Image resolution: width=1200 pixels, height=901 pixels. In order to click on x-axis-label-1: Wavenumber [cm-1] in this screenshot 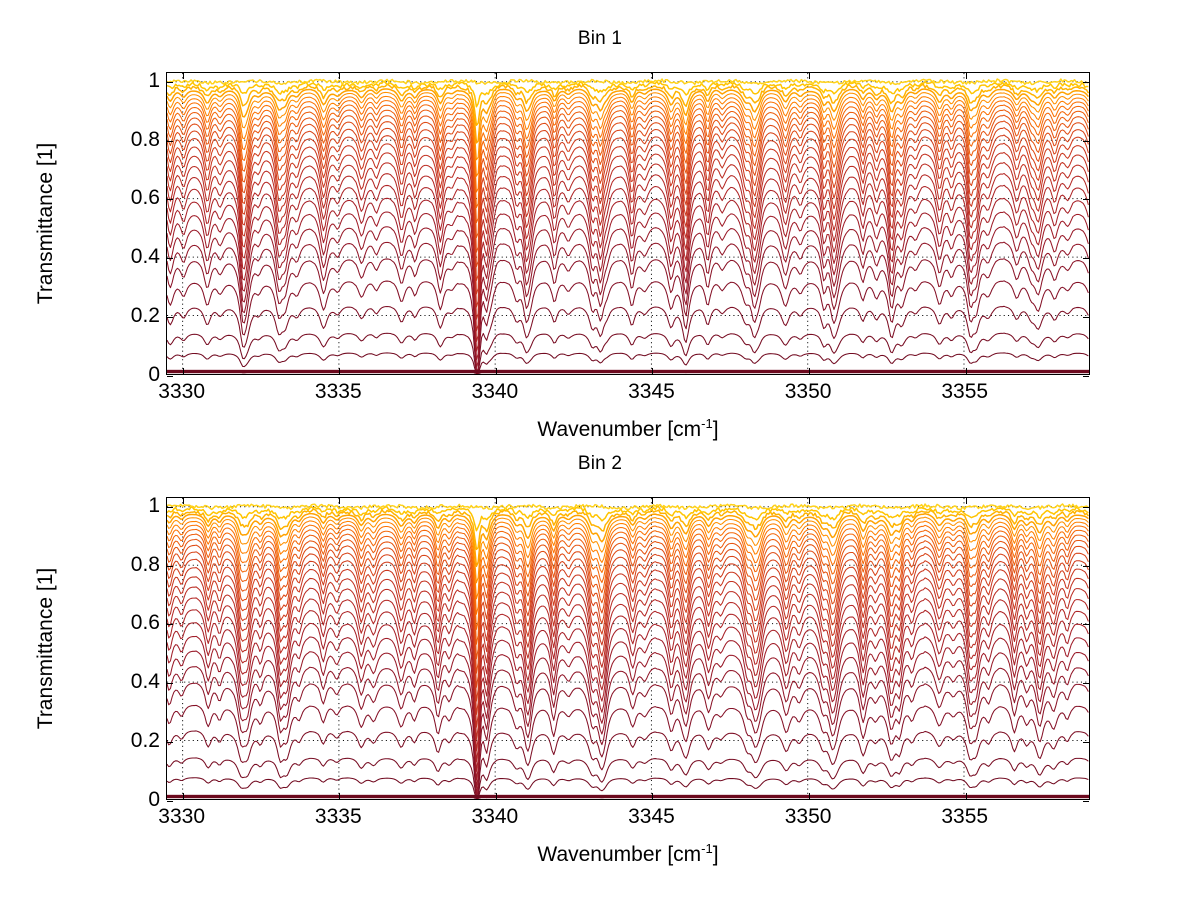, I will do `click(628, 429)`.